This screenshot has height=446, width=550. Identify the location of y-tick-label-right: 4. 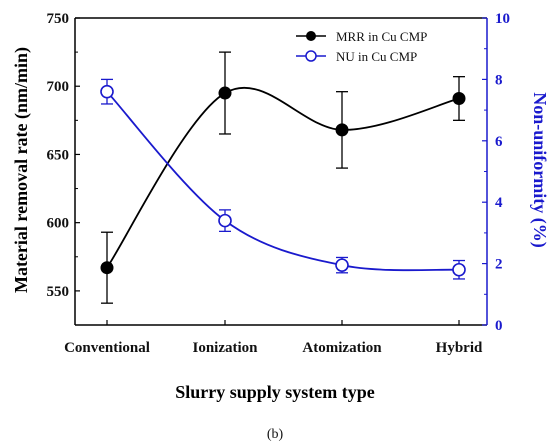
(499, 203).